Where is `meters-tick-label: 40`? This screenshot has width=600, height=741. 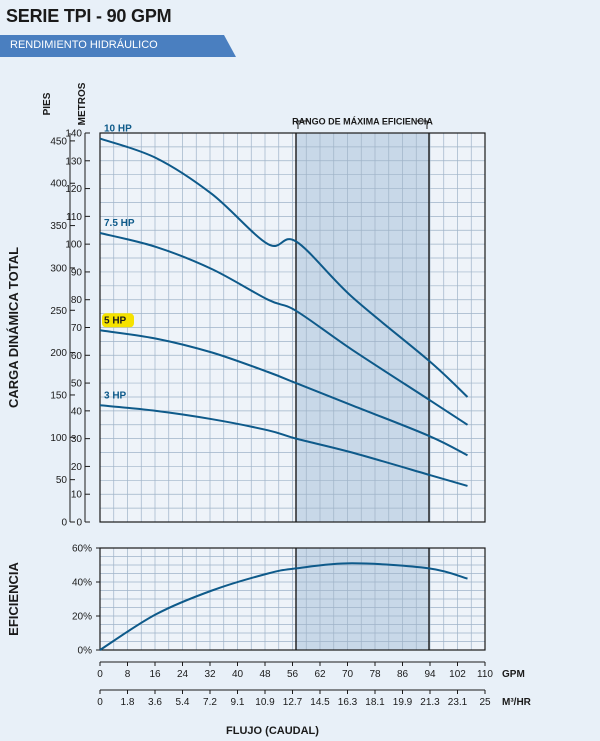 meters-tick-label: 40 is located at coordinates (77, 411).